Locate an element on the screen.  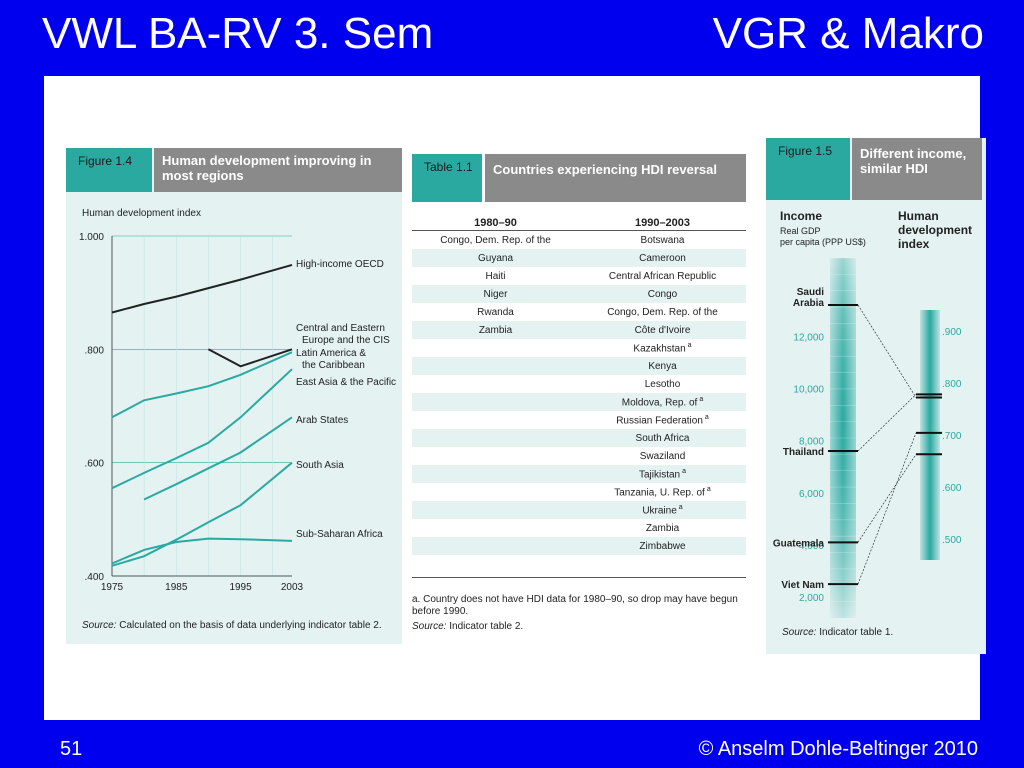
country-name: Côte d'Ivoire is located at coordinates (662, 330).